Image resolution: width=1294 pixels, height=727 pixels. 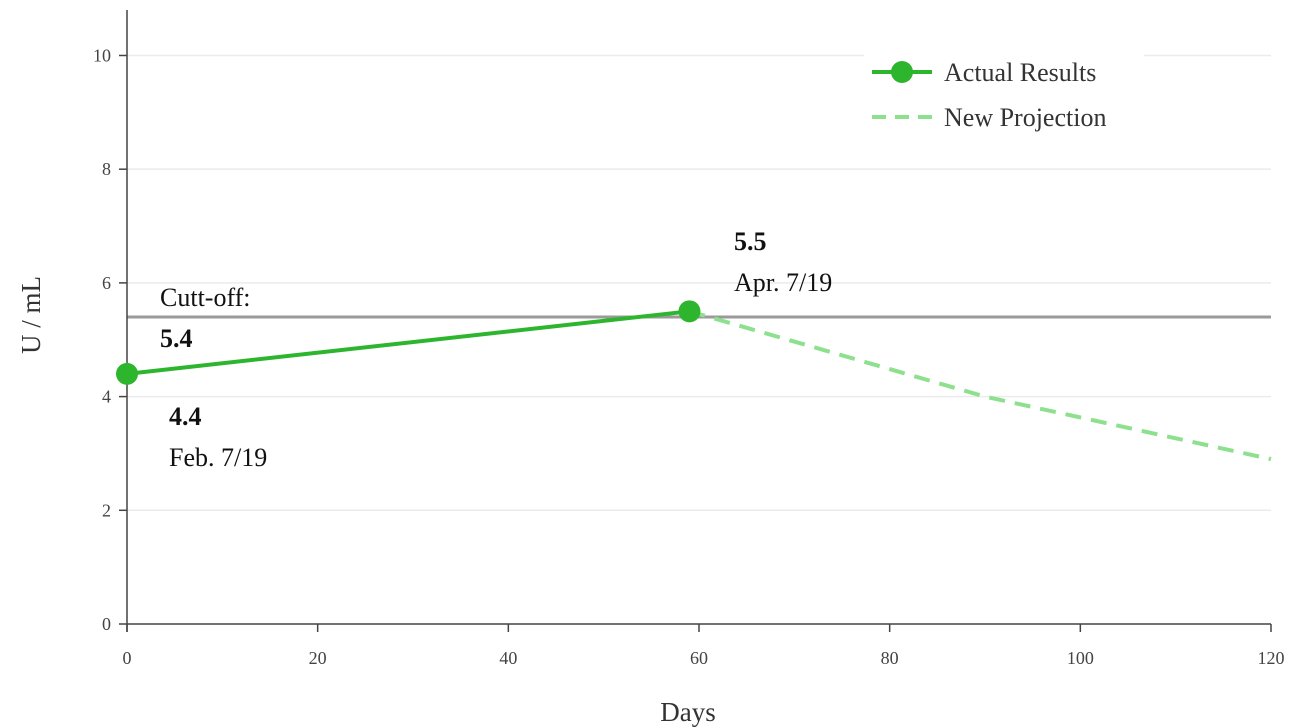 What do you see at coordinates (1025, 117) in the screenshot?
I see `legend-label-projection: New Projection` at bounding box center [1025, 117].